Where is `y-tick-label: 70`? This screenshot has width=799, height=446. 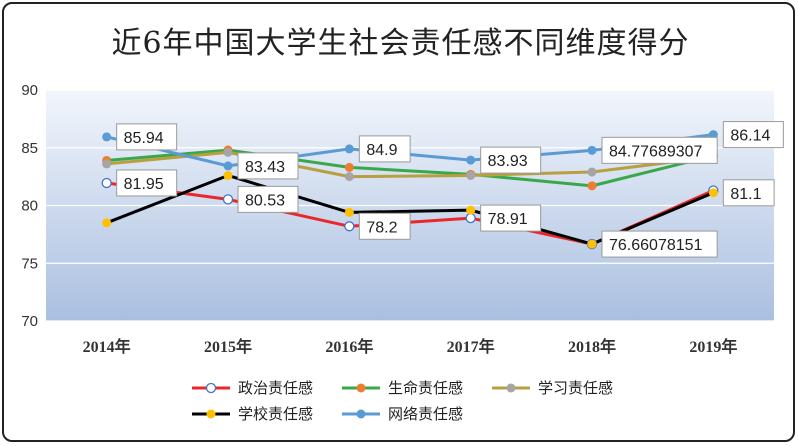
y-tick-label: 70 is located at coordinates (29, 321).